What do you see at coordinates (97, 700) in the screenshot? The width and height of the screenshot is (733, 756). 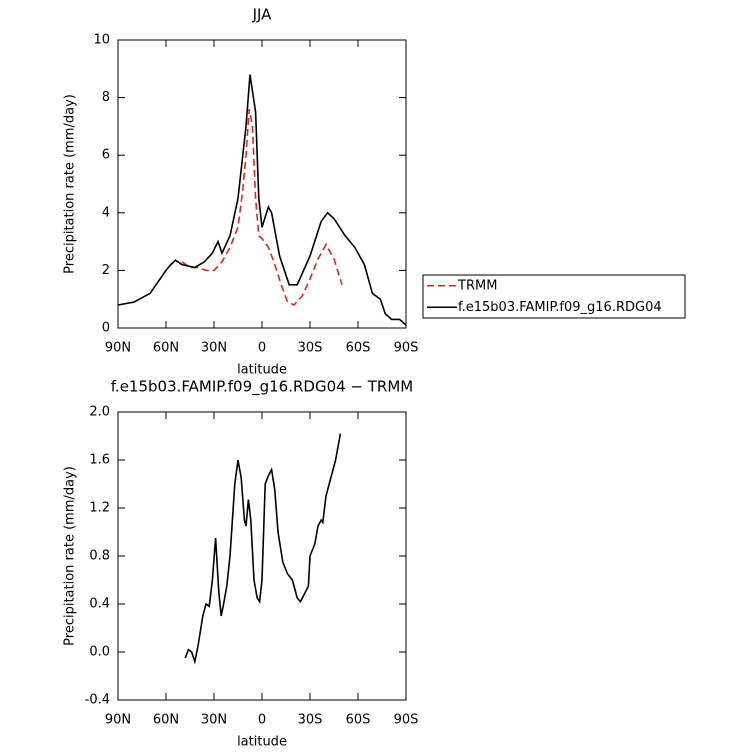 I see `y-tick-label: -0.4` at bounding box center [97, 700].